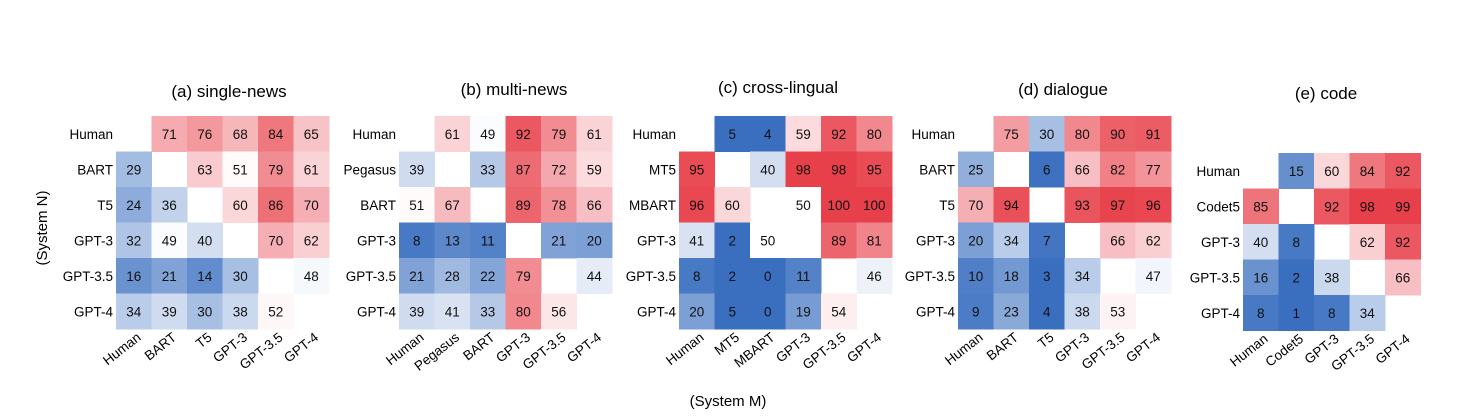 The image size is (1472, 418). Describe the element at coordinates (584, 347) in the screenshot. I see `col-tick-label: GPT-4` at that location.